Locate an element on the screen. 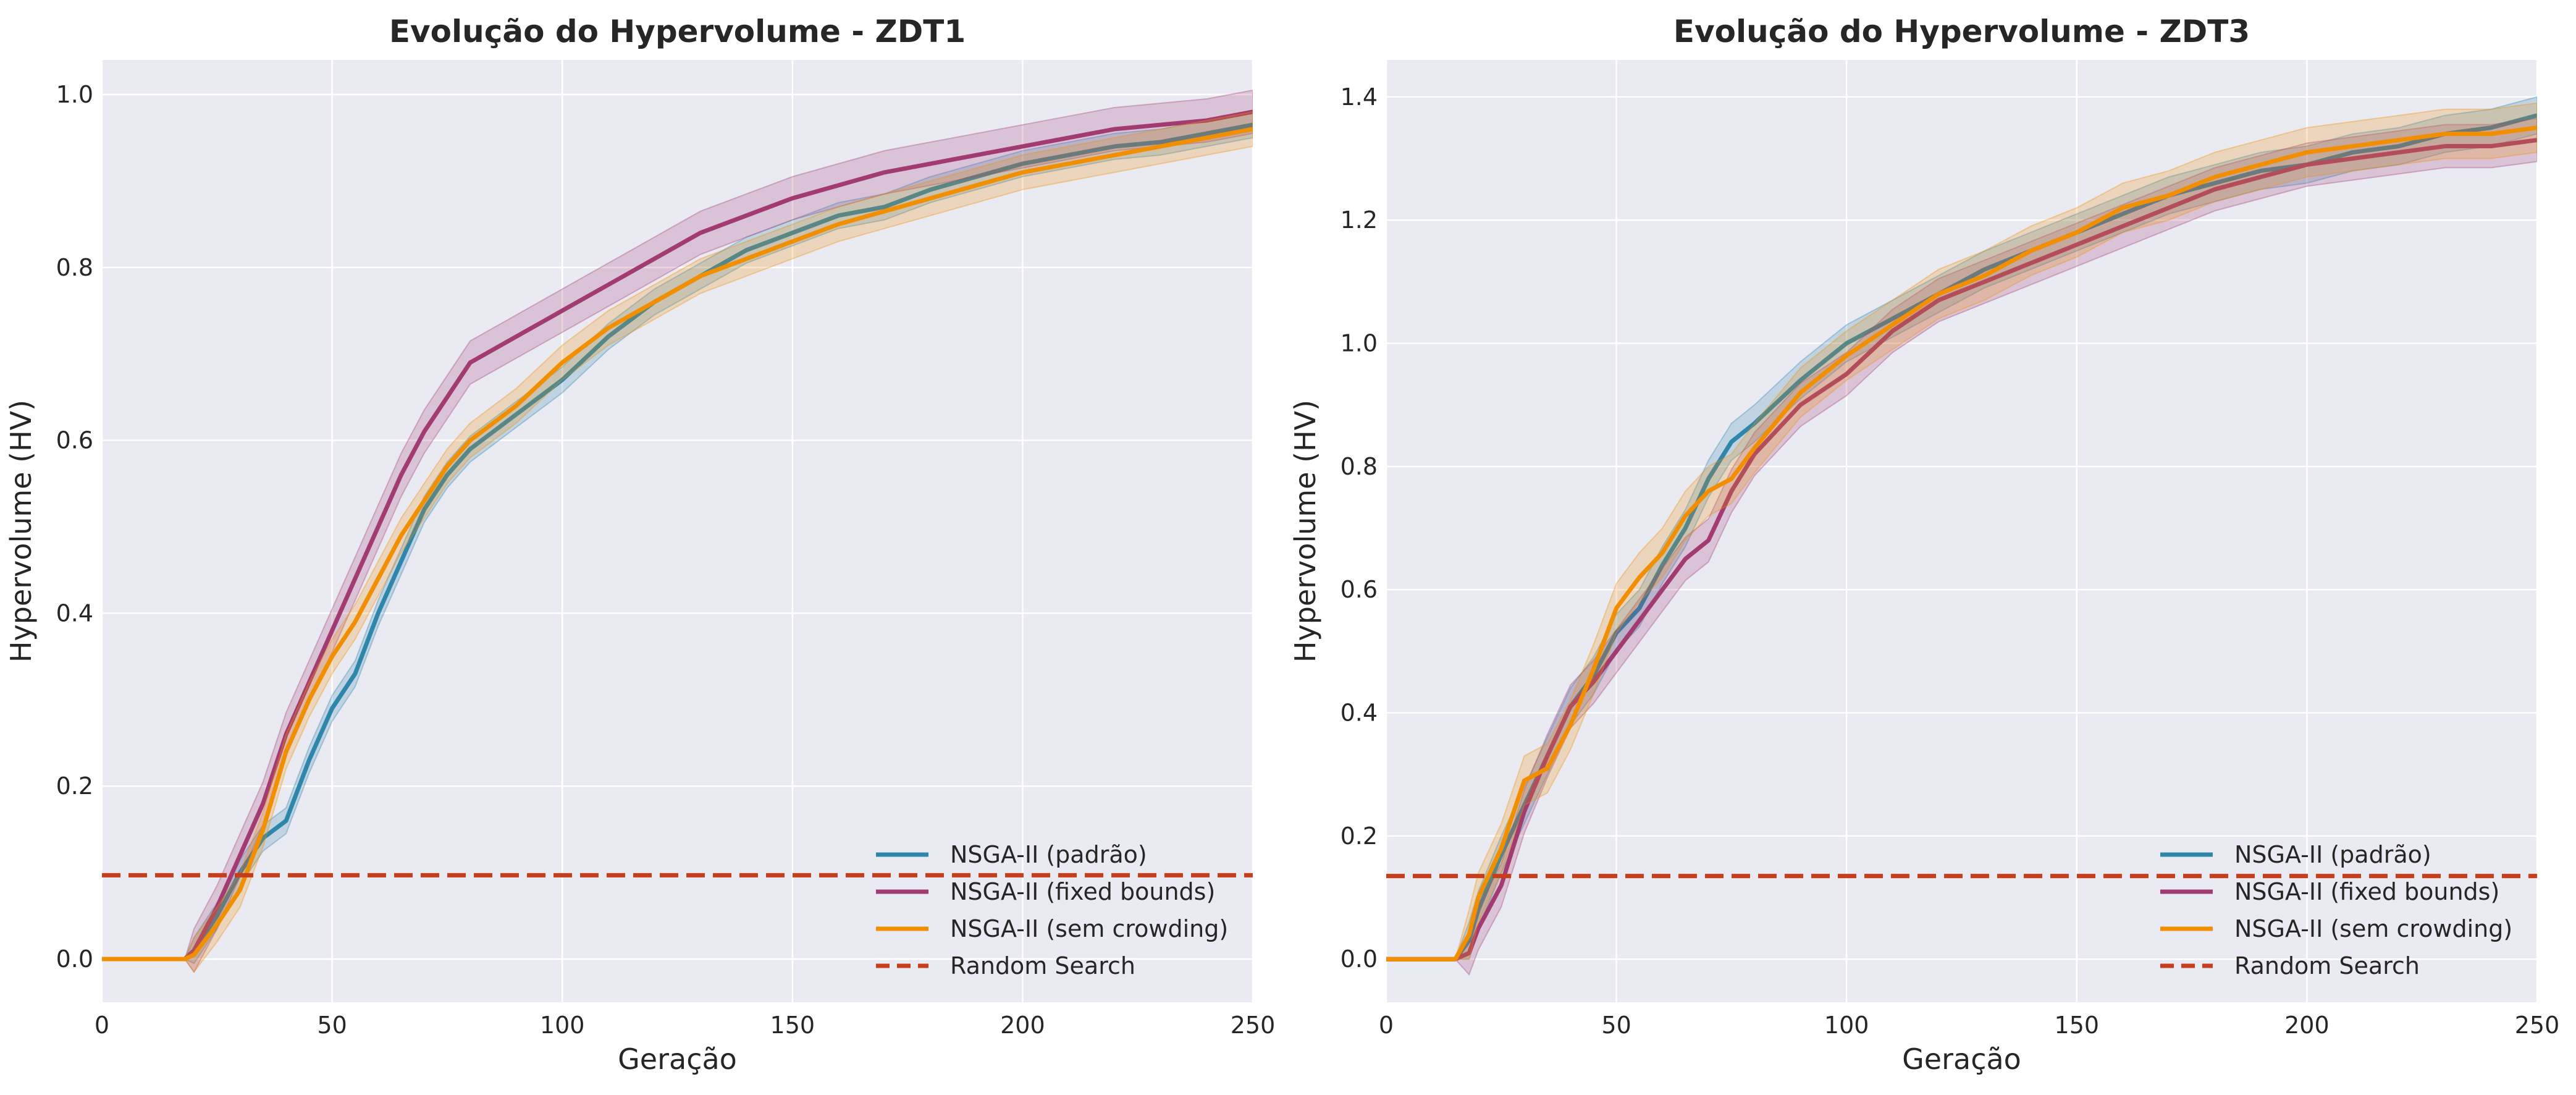  y-tick-label: 1.0 is located at coordinates (1359, 343).